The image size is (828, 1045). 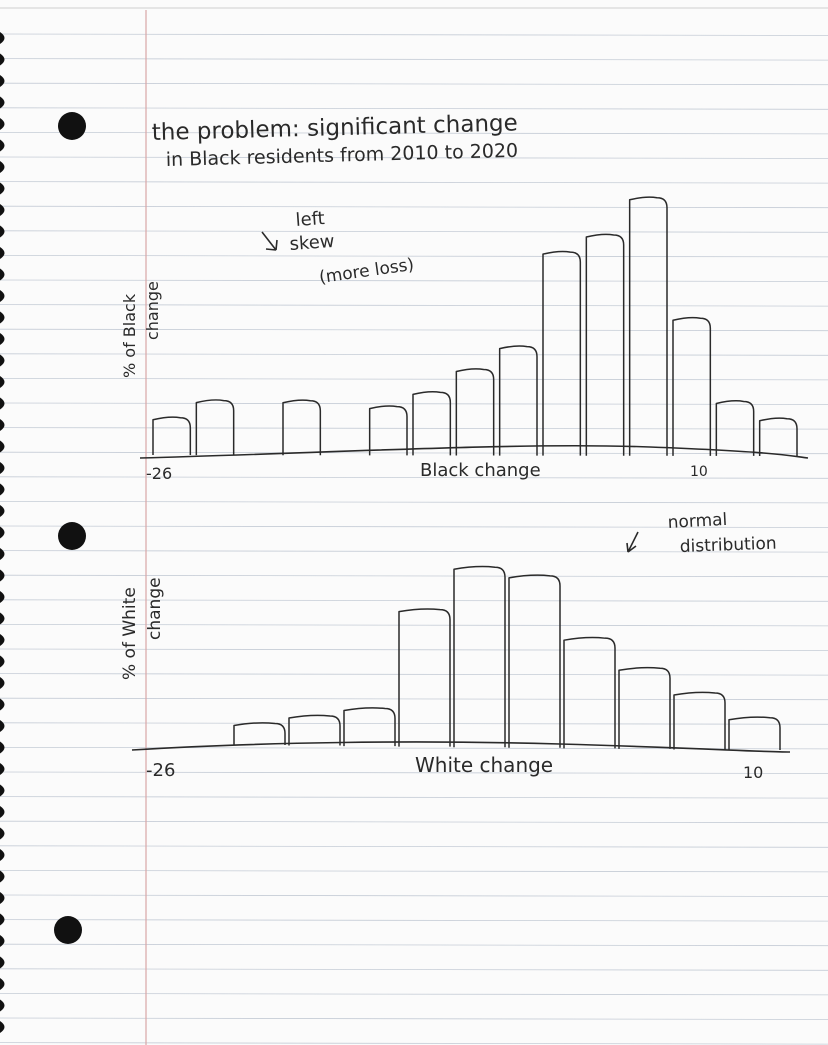 I want to click on x-min-tick-label: -26, so click(x=159, y=473).